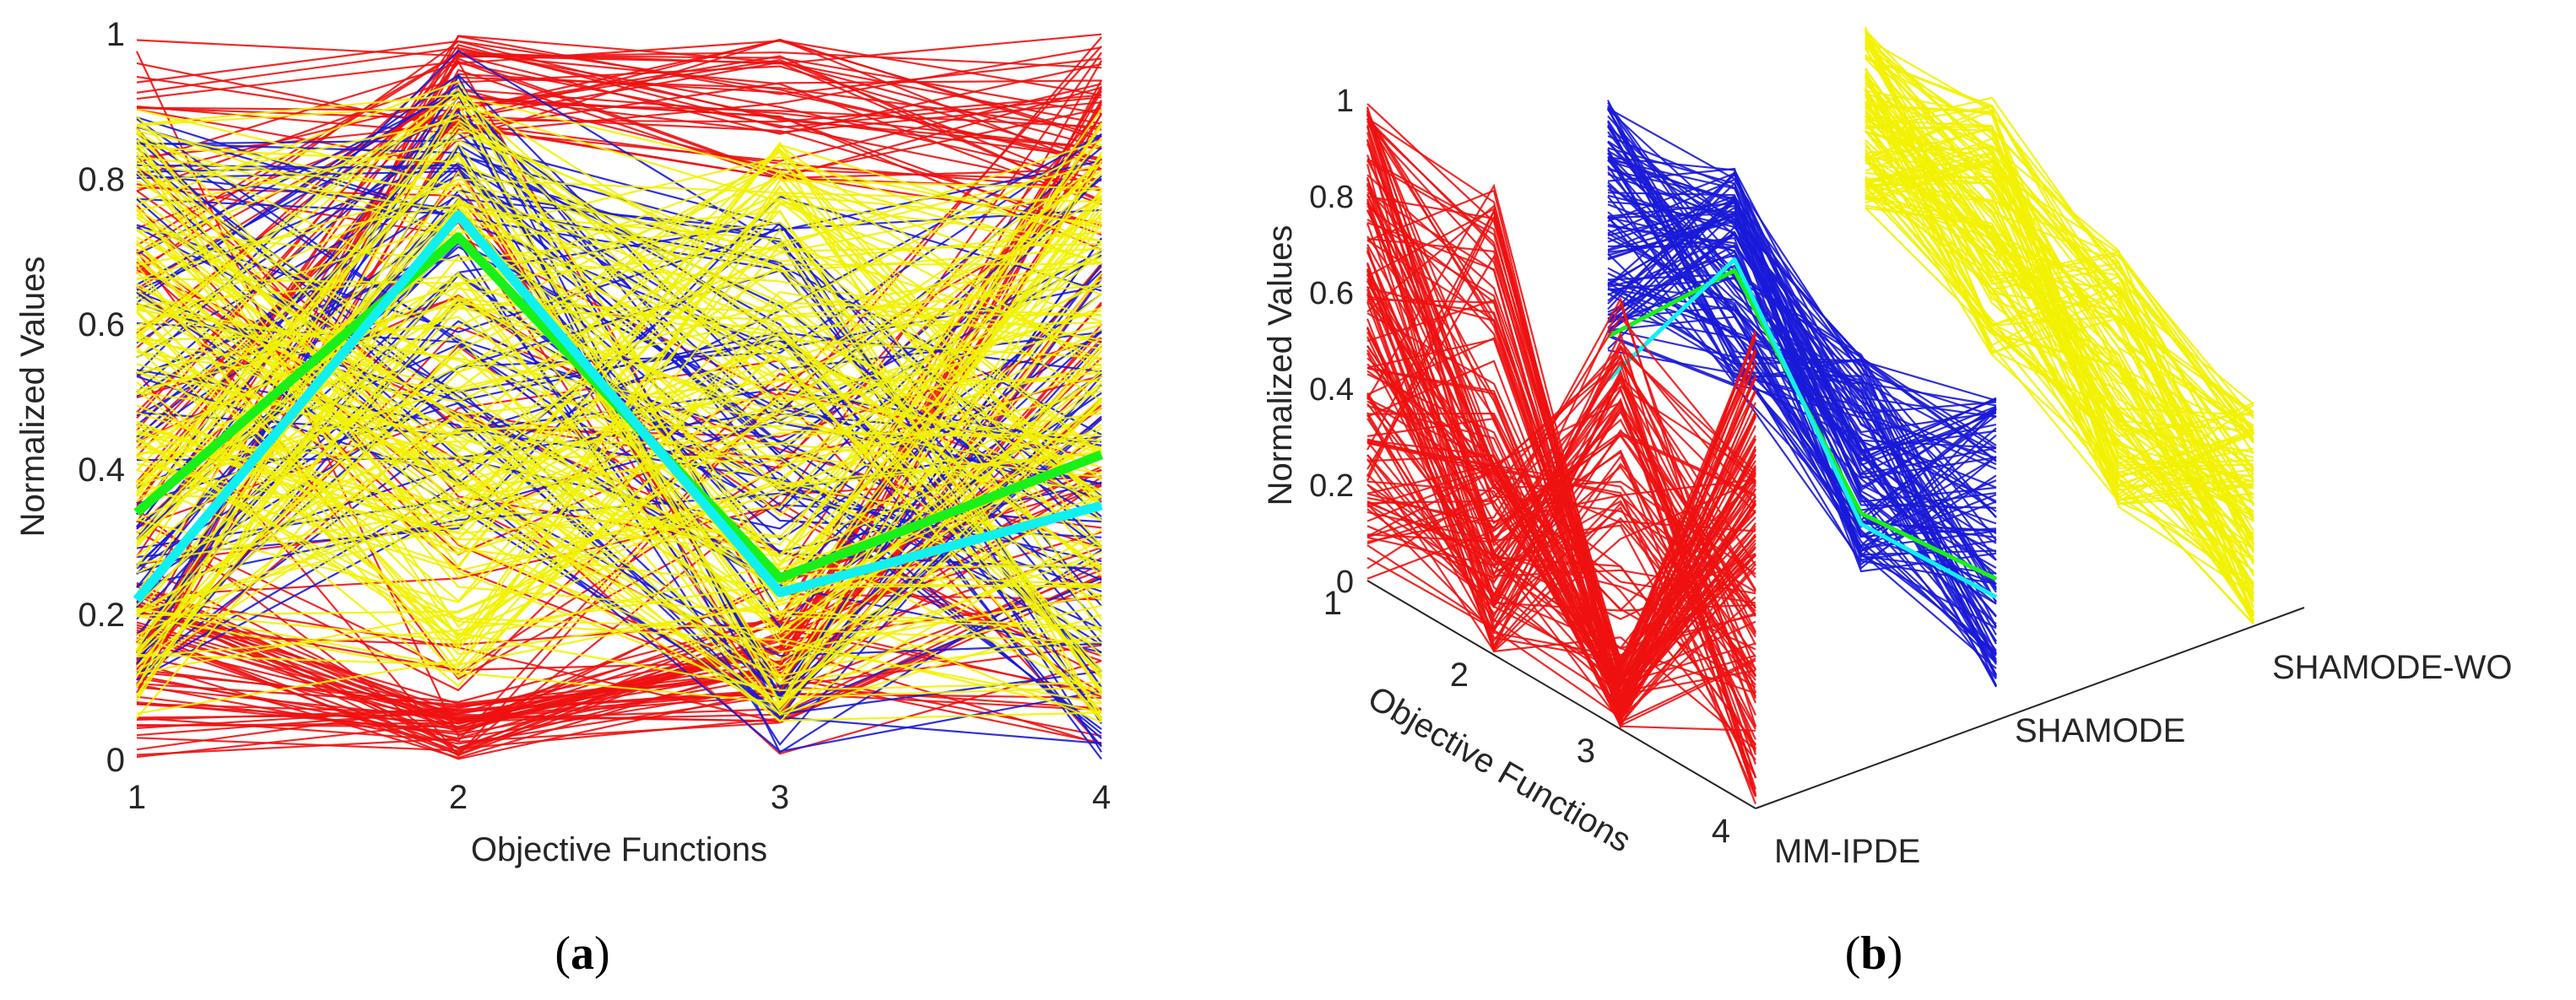  I want to click on panel-a-y-tick-label: 1, so click(115, 34).